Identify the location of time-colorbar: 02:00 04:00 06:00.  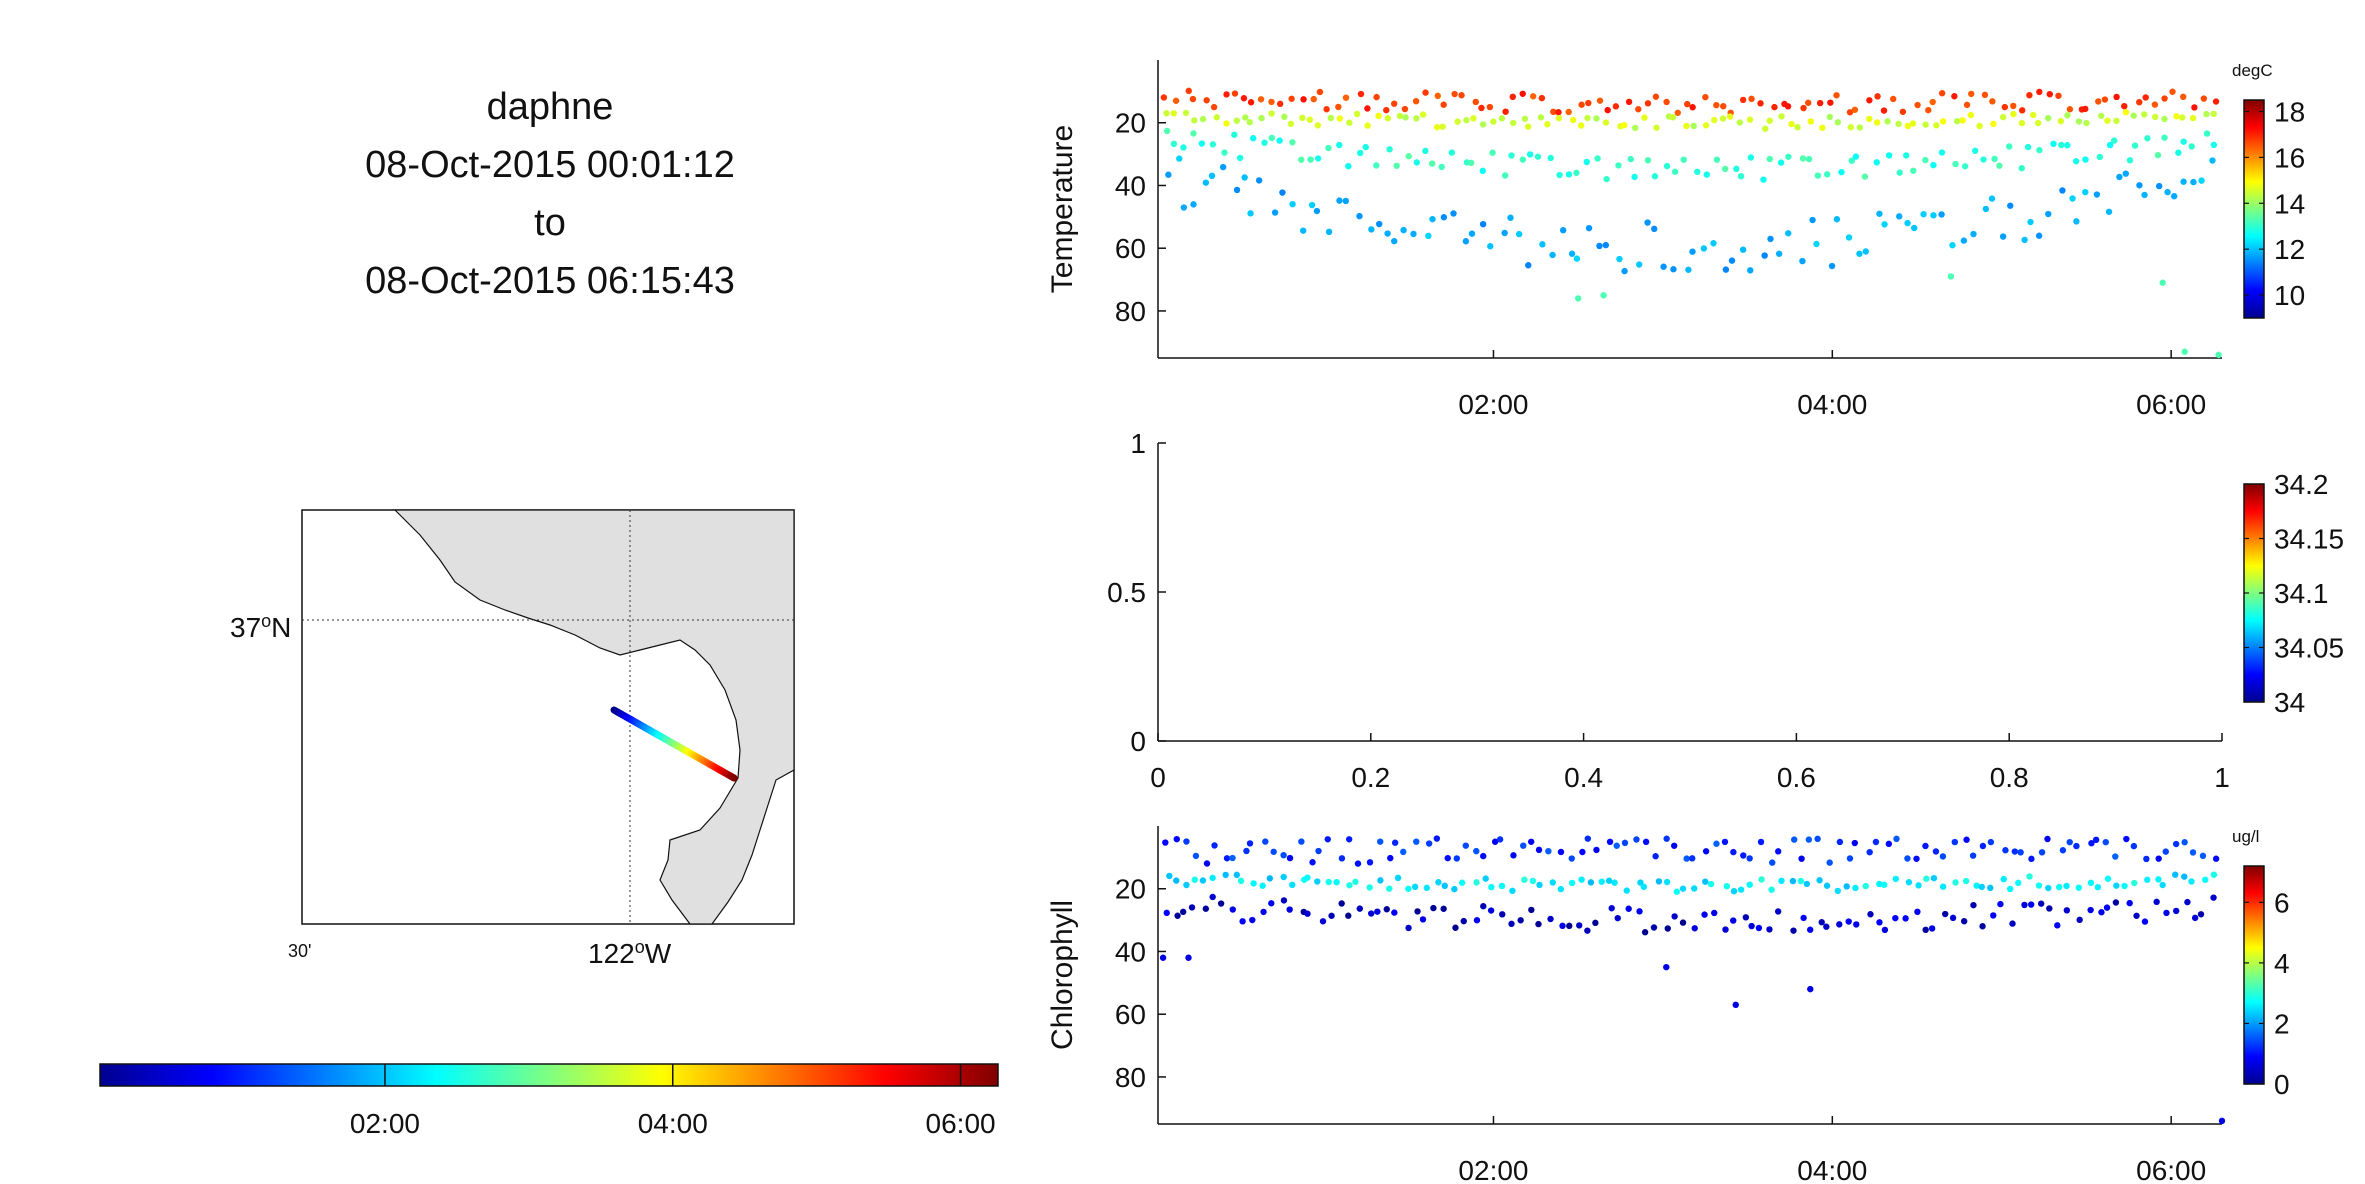
(549, 1101).